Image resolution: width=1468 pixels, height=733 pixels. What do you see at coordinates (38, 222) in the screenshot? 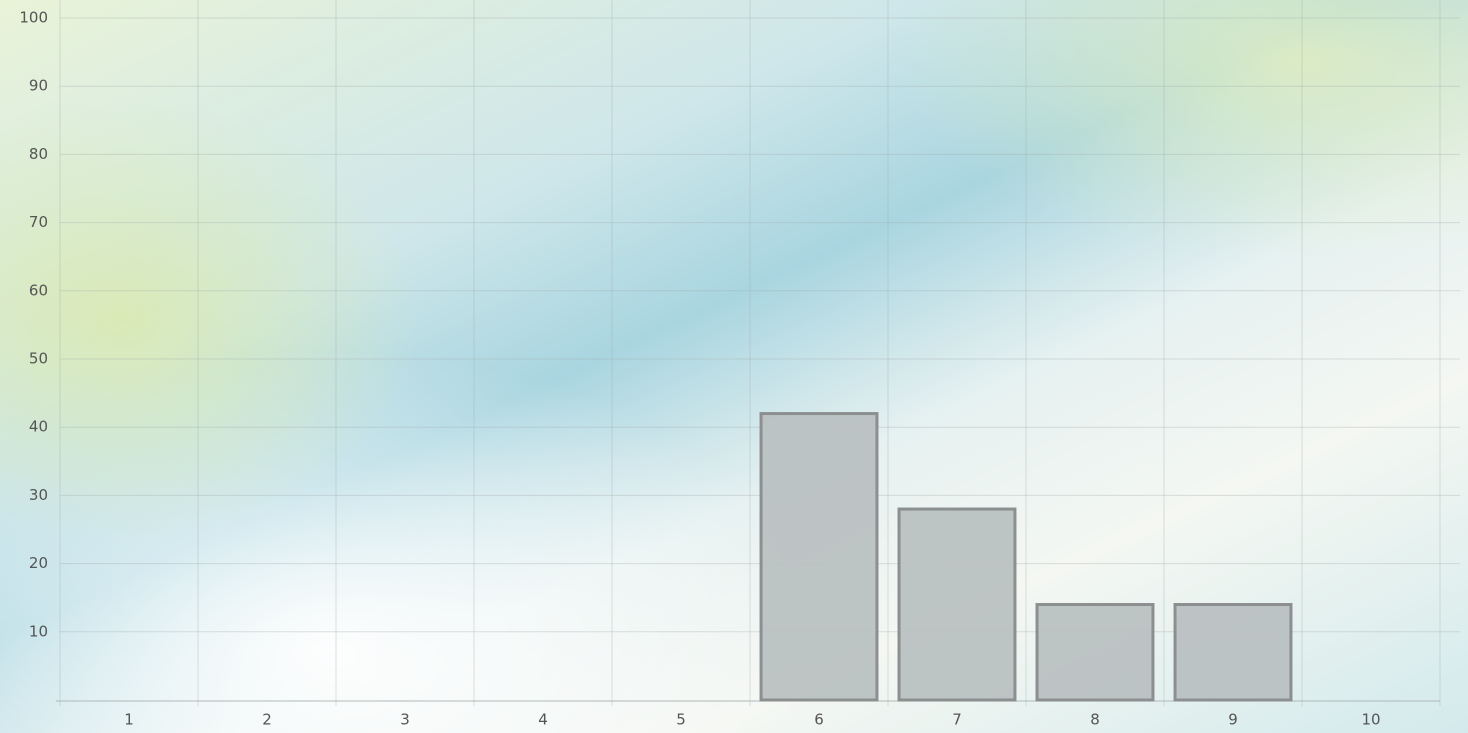
I see `y-tick-label: 70` at bounding box center [38, 222].